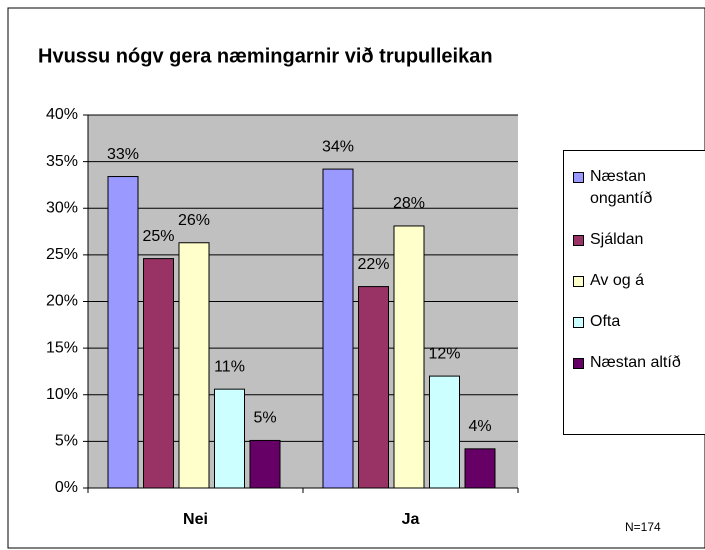 This screenshot has width=705, height=550. What do you see at coordinates (639, 322) in the screenshot?
I see `legend-item: Ofta` at bounding box center [639, 322].